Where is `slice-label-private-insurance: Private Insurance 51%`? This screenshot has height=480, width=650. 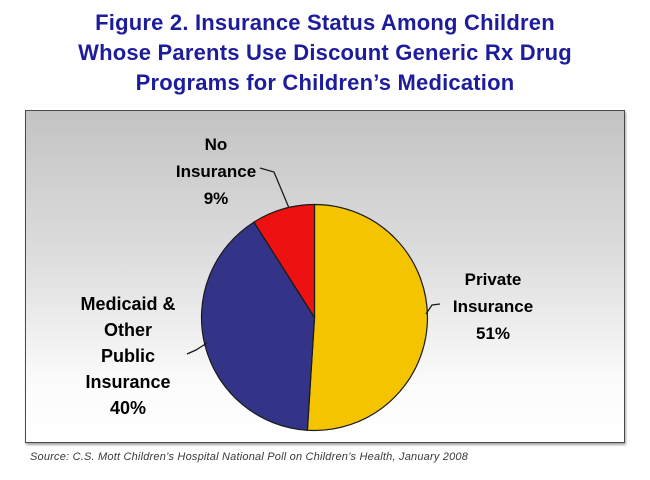 slice-label-private-insurance: Private Insurance 51% is located at coordinates (493, 306).